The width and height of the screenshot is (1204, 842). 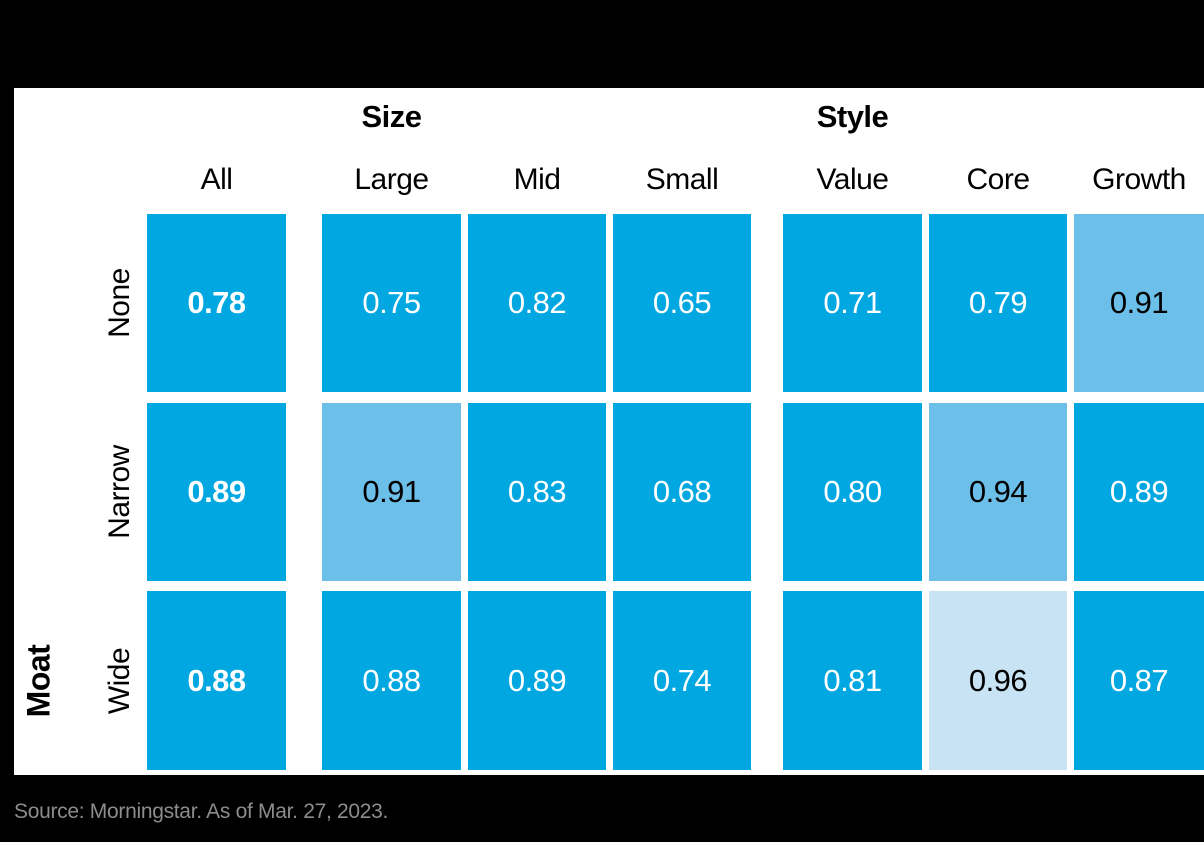 What do you see at coordinates (1139, 303) in the screenshot?
I see `cell-none-growth: 0.91` at bounding box center [1139, 303].